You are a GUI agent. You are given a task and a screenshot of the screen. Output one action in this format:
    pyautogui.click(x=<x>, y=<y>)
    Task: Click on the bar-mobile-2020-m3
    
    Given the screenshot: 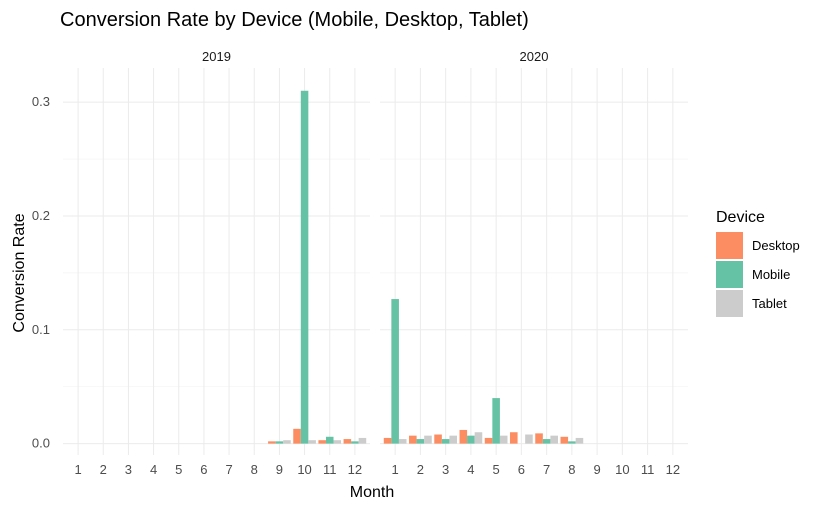 What is the action you would take?
    pyautogui.click(x=445, y=441)
    